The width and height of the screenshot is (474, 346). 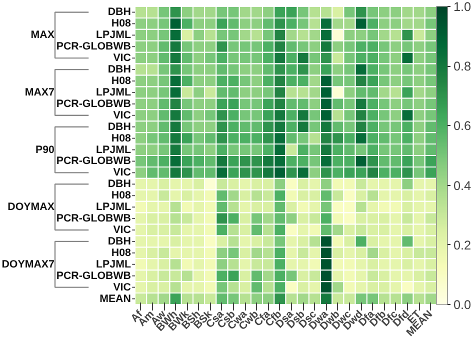 What do you see at coordinates (32, 207) in the screenshot?
I see `text: DOYMAX` at bounding box center [32, 207].